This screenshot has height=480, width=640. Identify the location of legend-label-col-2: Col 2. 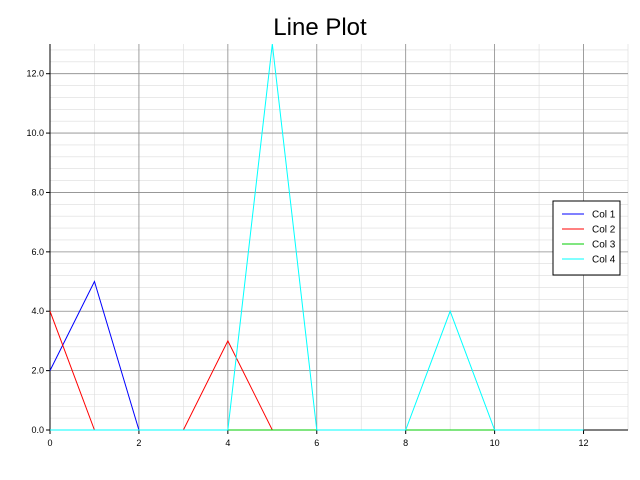
(604, 230).